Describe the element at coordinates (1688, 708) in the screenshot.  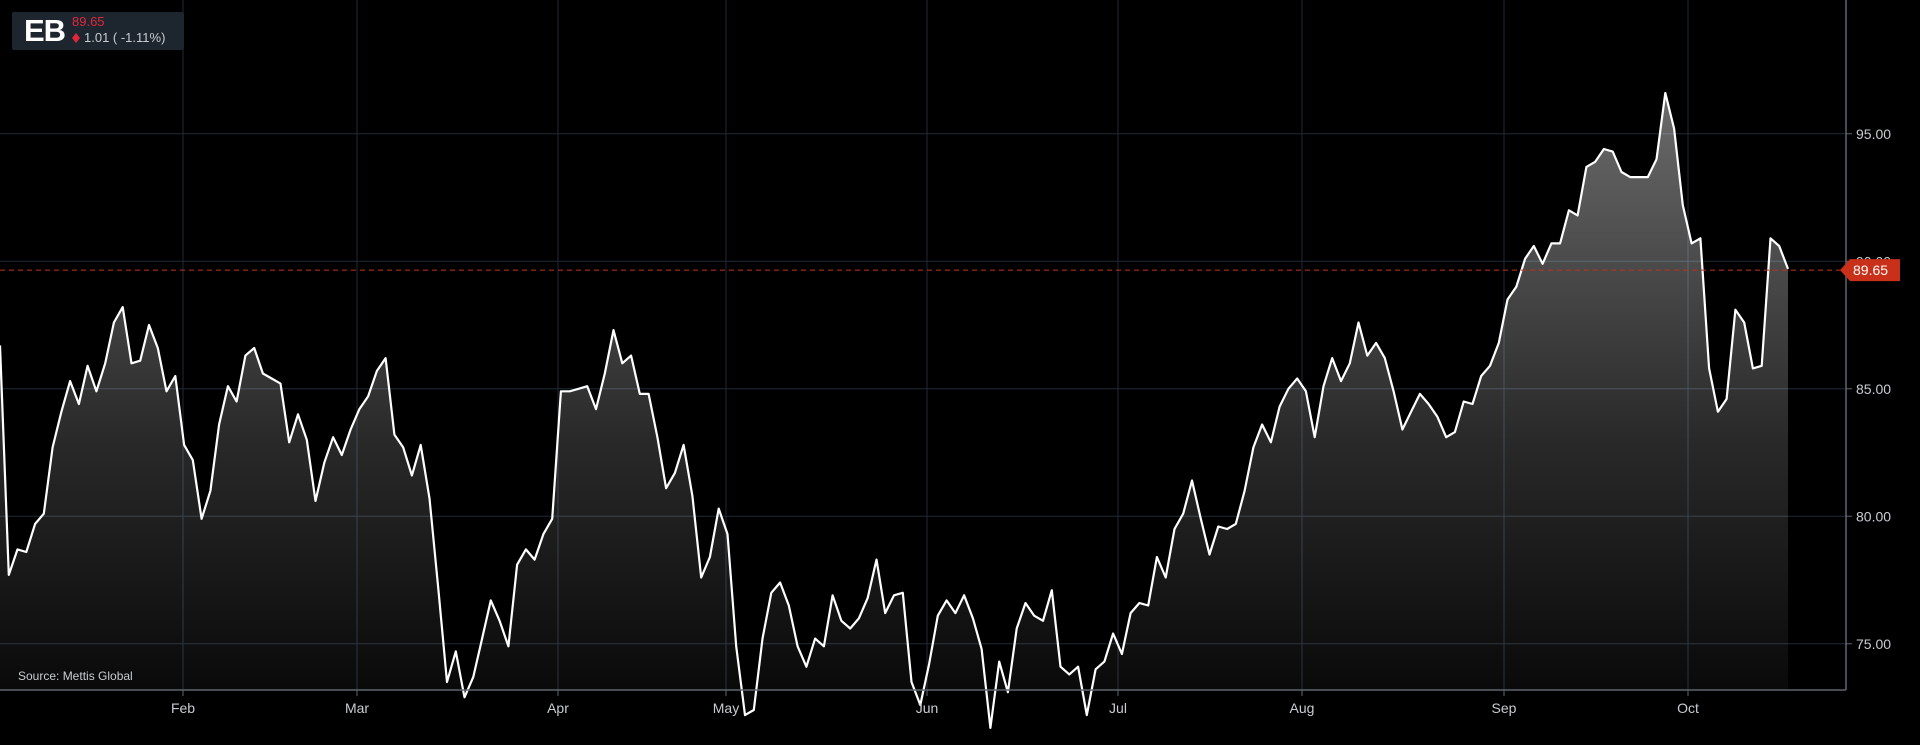
I see `x-tick-label: Oct` at that location.